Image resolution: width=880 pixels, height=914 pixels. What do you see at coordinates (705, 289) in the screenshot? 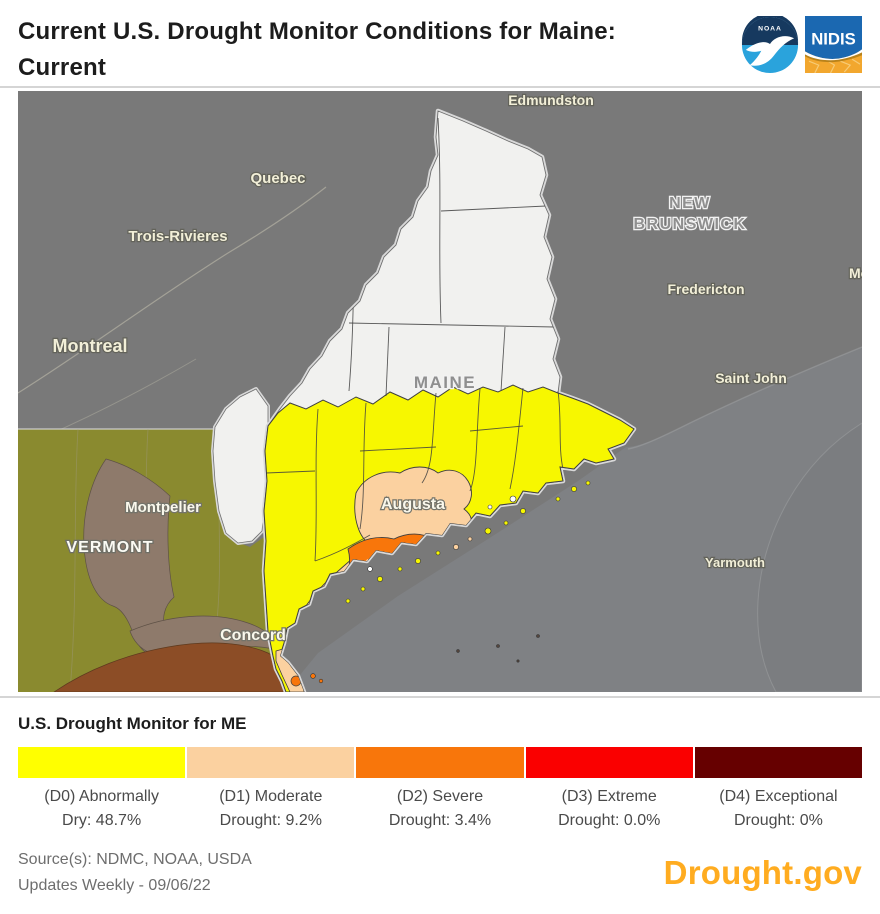
I see `label-fredericton: Fredericton` at bounding box center [705, 289].